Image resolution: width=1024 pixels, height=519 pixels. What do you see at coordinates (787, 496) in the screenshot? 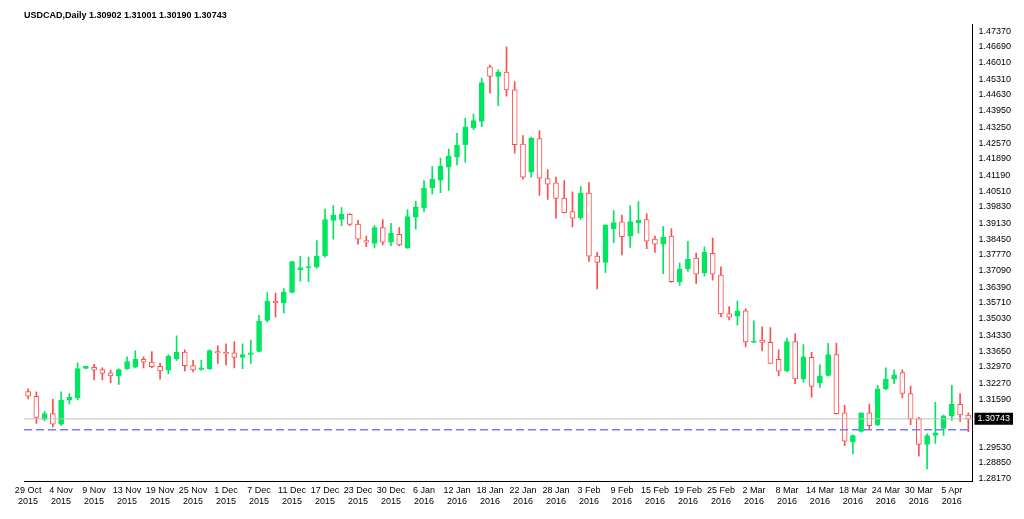
I see `x-tick-label: 8 Mar 2016` at bounding box center [787, 496].